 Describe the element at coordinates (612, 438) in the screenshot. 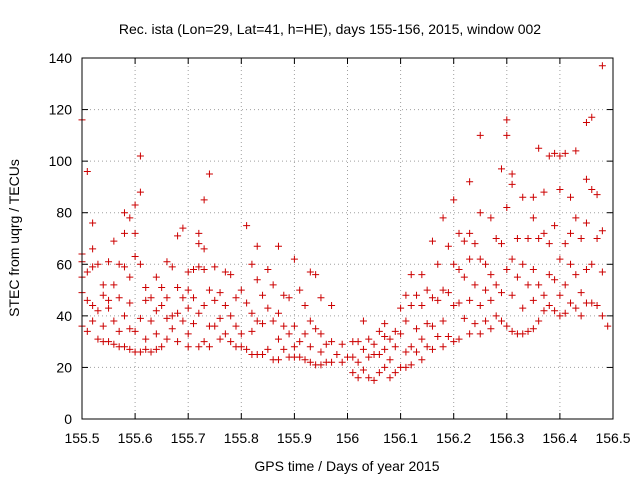

I see `x-tick-label: 156.5` at that location.